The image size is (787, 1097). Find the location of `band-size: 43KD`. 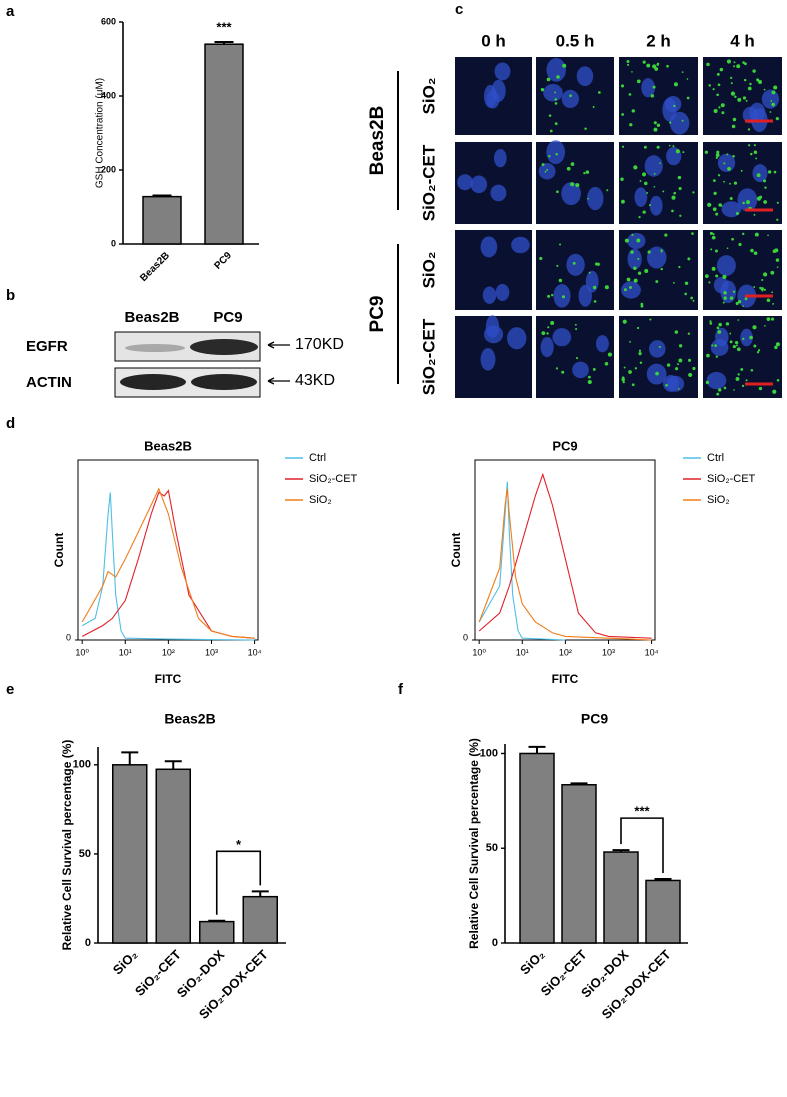

band-size: 43KD is located at coordinates (315, 380).